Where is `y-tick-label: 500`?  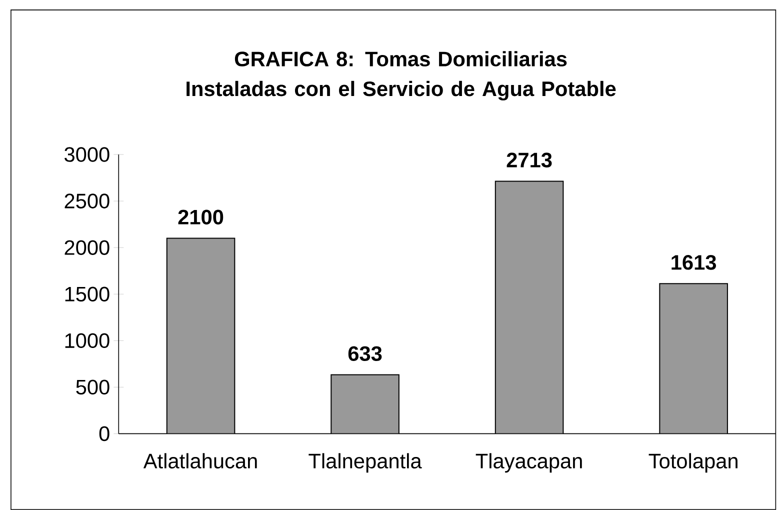
y-tick-label: 500 is located at coordinates (93, 387).